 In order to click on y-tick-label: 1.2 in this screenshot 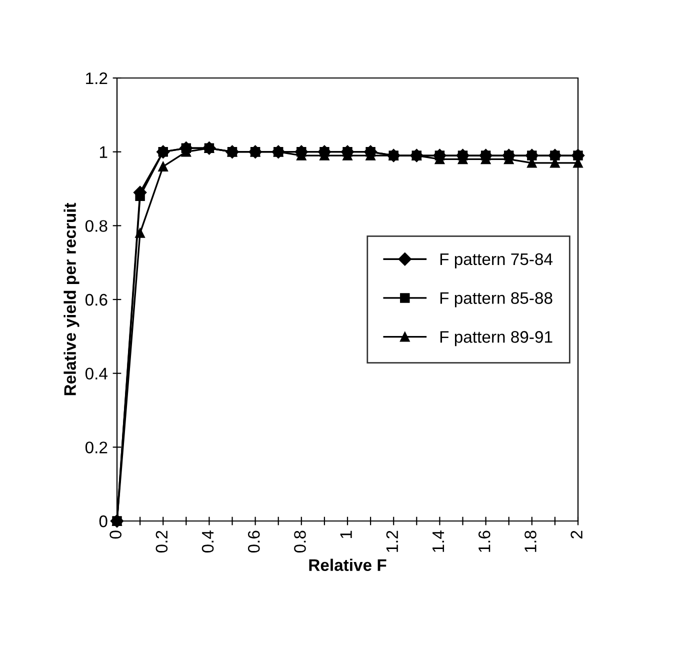, I will do `click(97, 78)`.